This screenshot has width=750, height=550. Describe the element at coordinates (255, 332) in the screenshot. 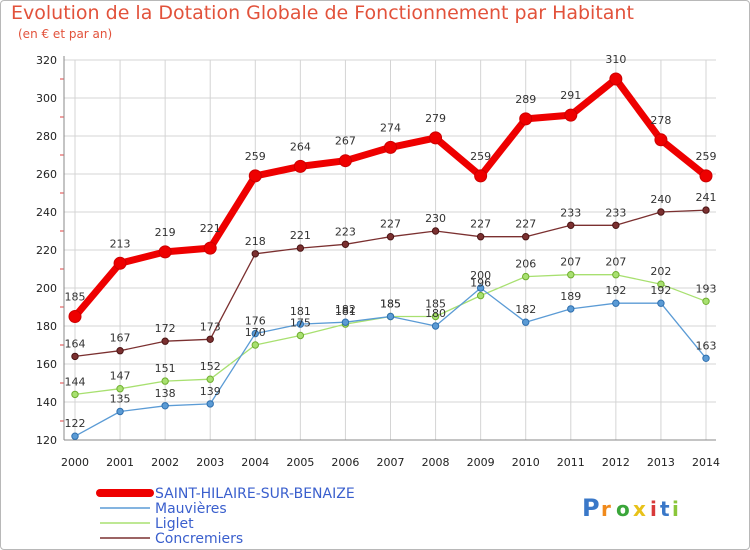

I see `data-label: 170` at that location.